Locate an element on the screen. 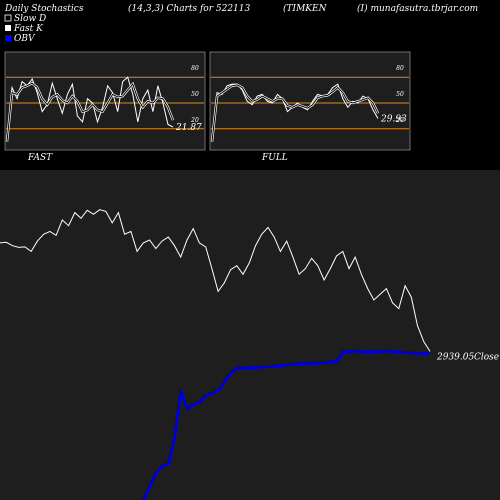 The height and width of the screenshot is (500, 500). fast-level-tick-50: 50 is located at coordinates (195, 94).